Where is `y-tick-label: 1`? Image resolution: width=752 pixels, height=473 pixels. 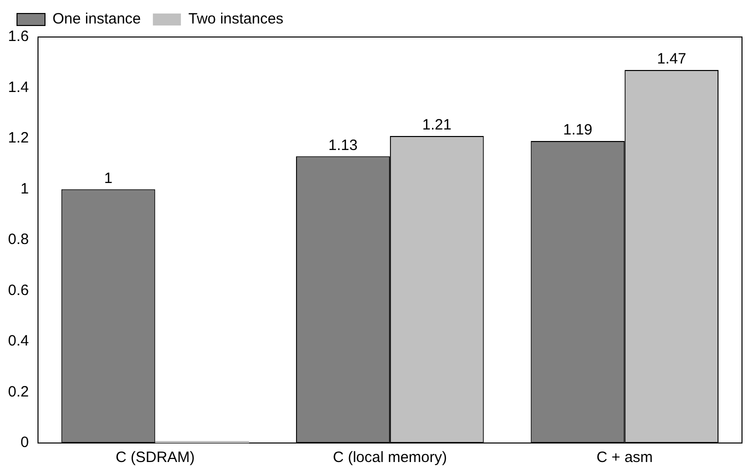 y-tick-label: 1 is located at coordinates (24, 189).